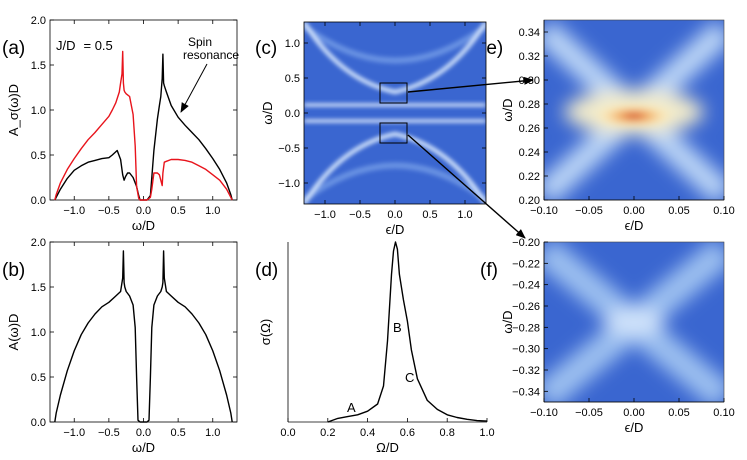 This screenshot has width=747, height=460. What do you see at coordinates (489, 270) in the screenshot?
I see `panel-label-f: (f)` at bounding box center [489, 270].